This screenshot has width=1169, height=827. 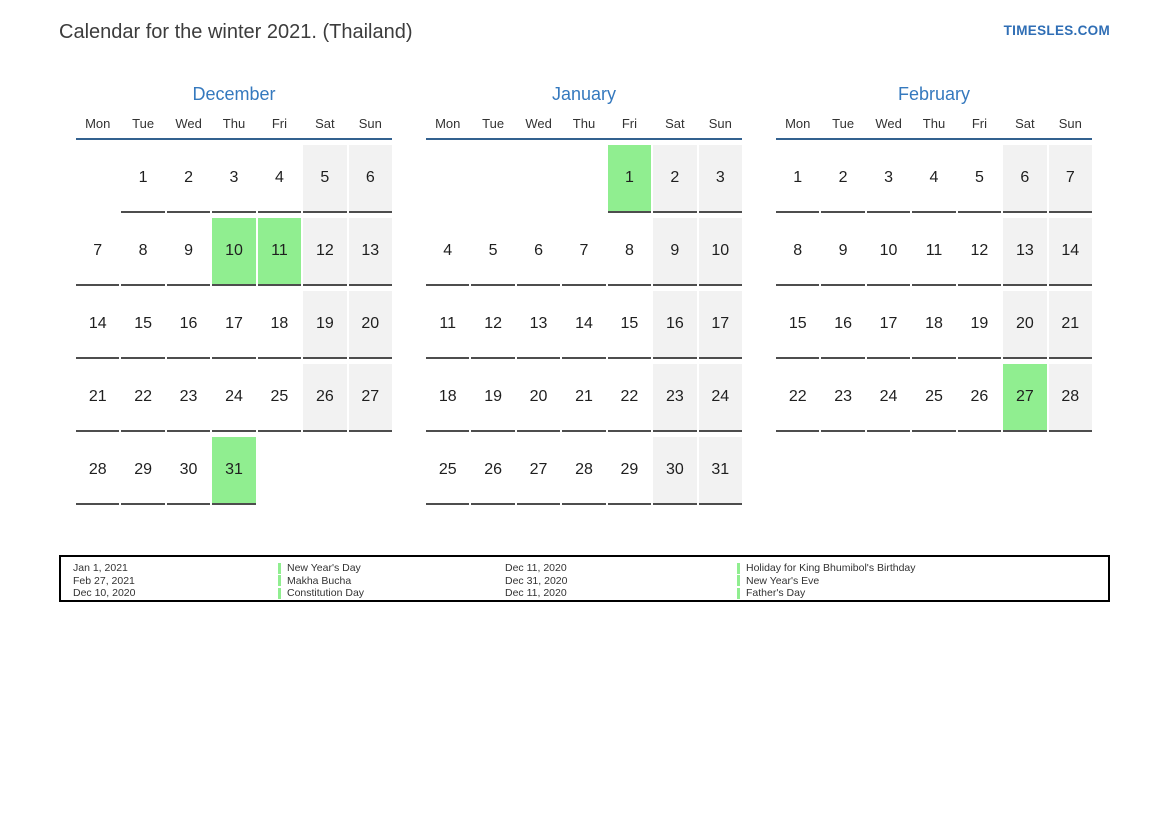 I want to click on weekday-label: Mon, so click(x=98, y=123).